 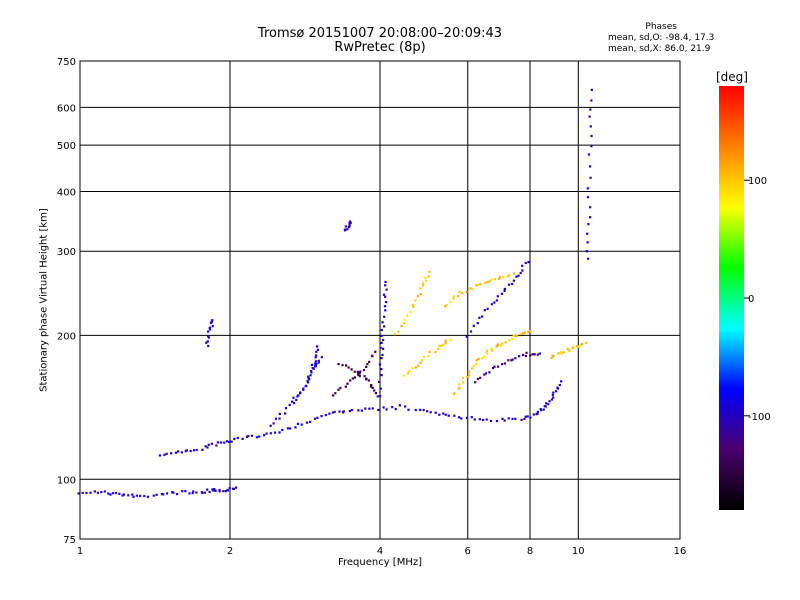 I want to click on x-tick-label: 4, so click(x=380, y=551).